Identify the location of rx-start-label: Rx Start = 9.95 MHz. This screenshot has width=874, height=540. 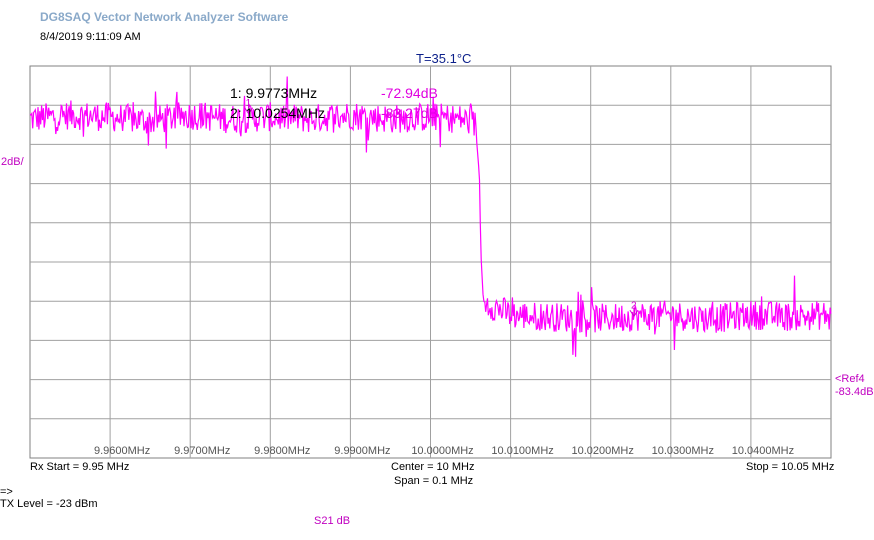
(80, 467).